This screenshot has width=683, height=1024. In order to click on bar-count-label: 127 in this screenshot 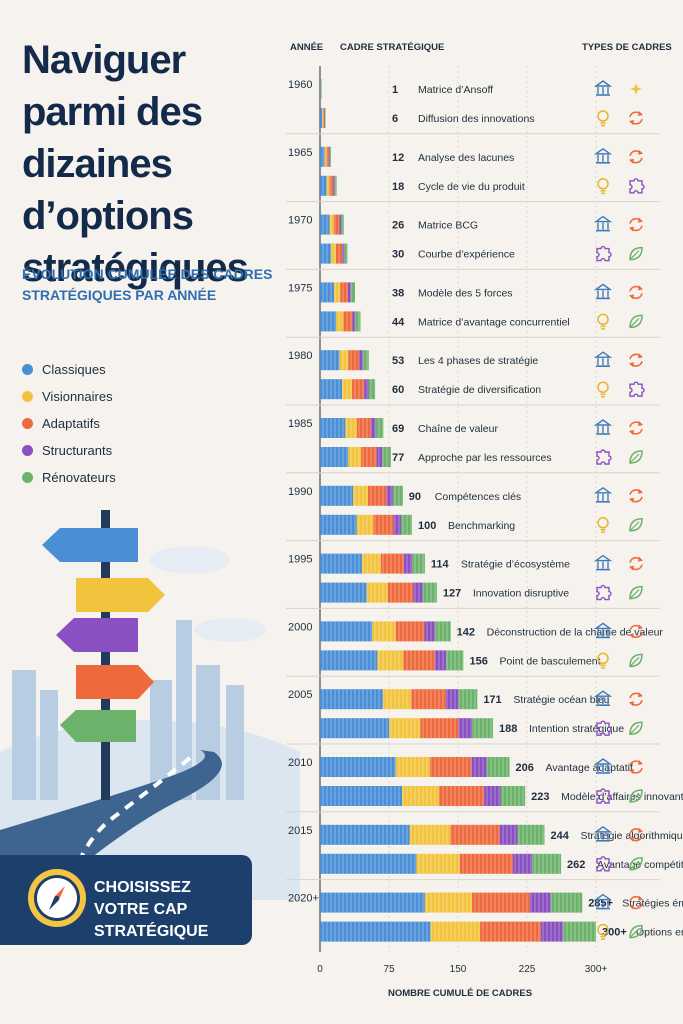, I will do `click(452, 594)`.